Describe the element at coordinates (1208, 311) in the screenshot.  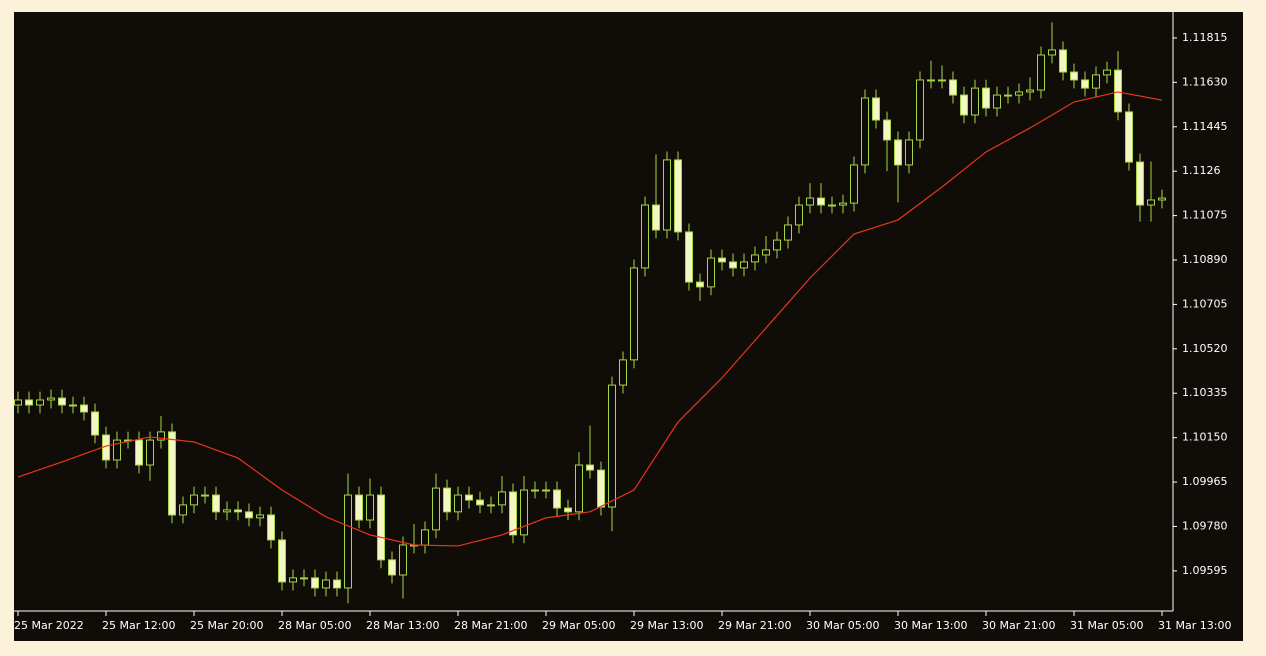
I see `price-axis-area` at that location.